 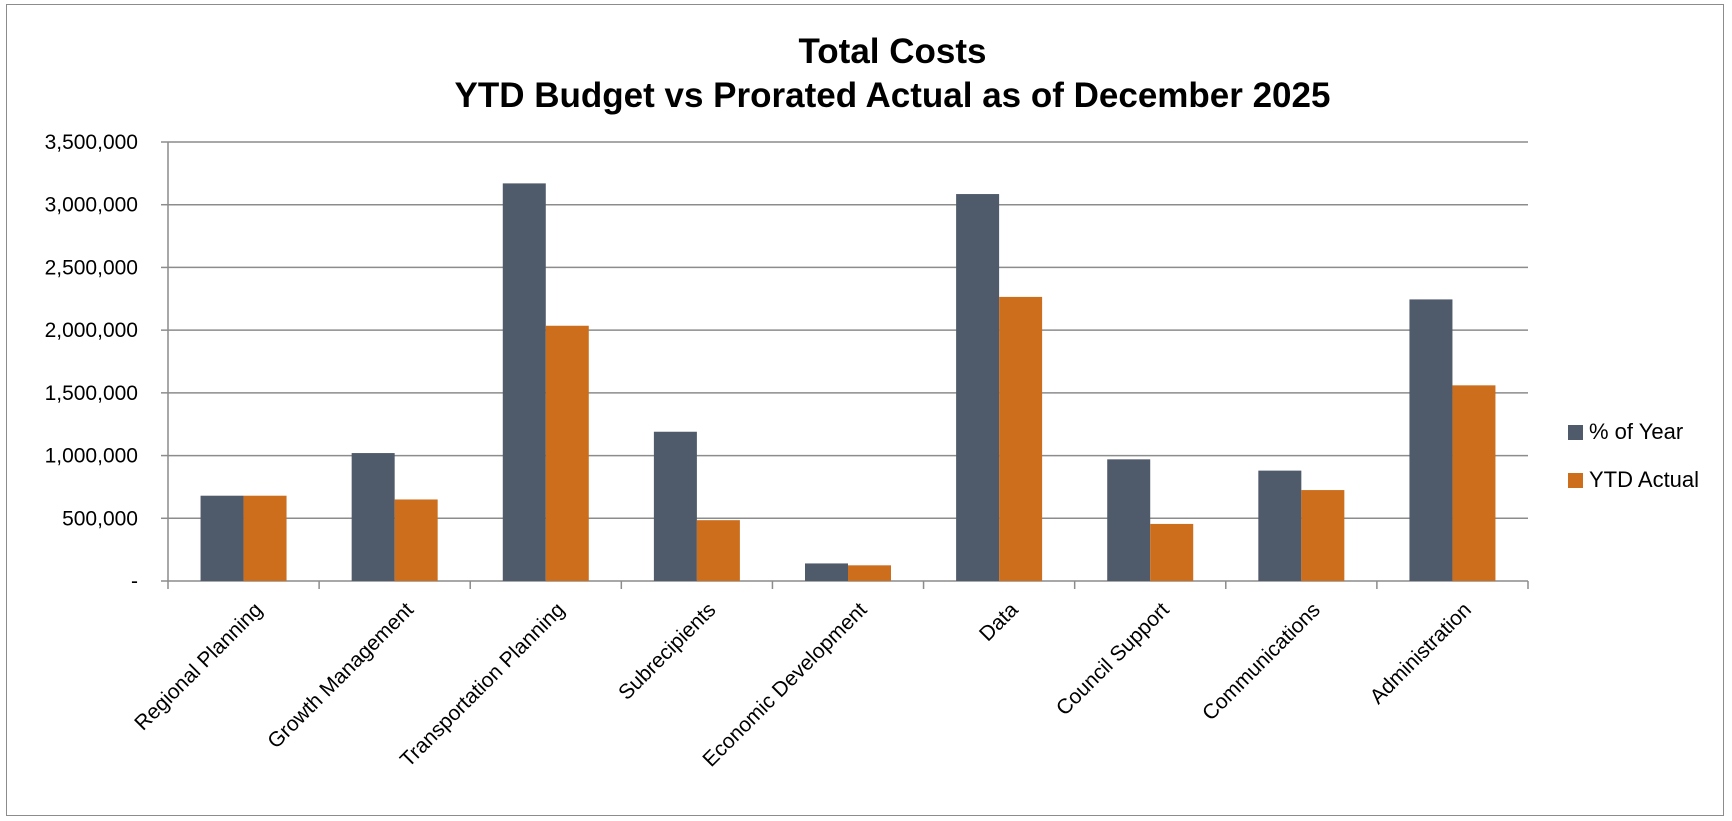 I want to click on x-category-label: Regional Planning, so click(x=198, y=666).